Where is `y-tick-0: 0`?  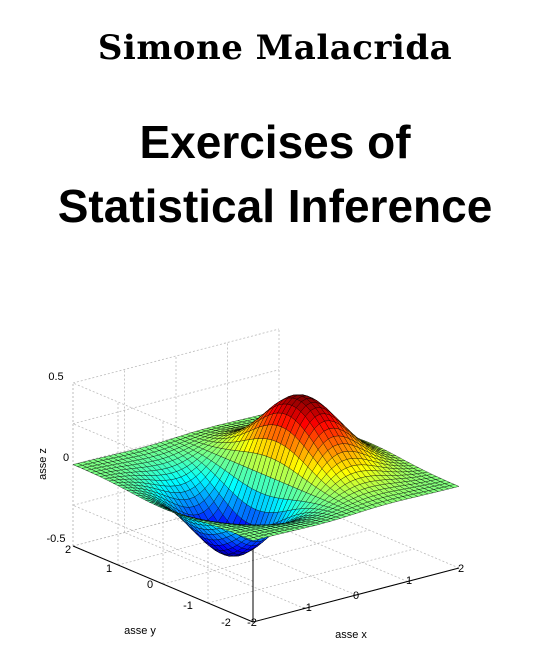
y-tick-0: 0 is located at coordinates (150, 585).